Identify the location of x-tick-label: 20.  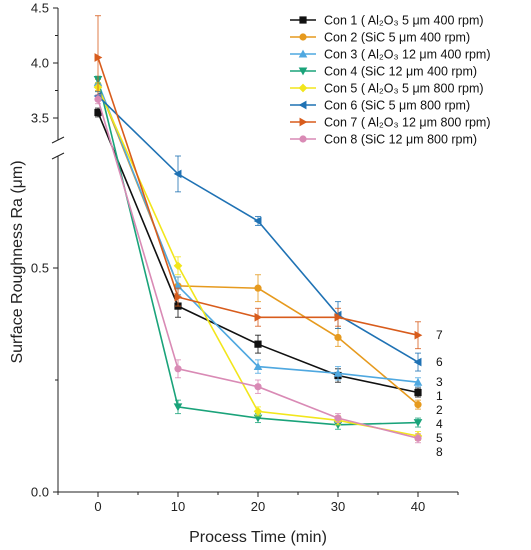
(258, 506).